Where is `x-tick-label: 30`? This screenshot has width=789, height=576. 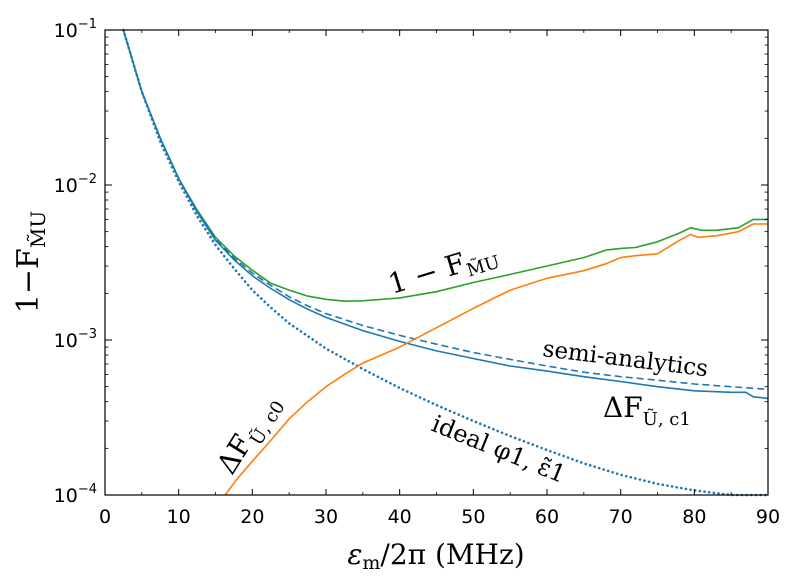 x-tick-label: 30 is located at coordinates (326, 517).